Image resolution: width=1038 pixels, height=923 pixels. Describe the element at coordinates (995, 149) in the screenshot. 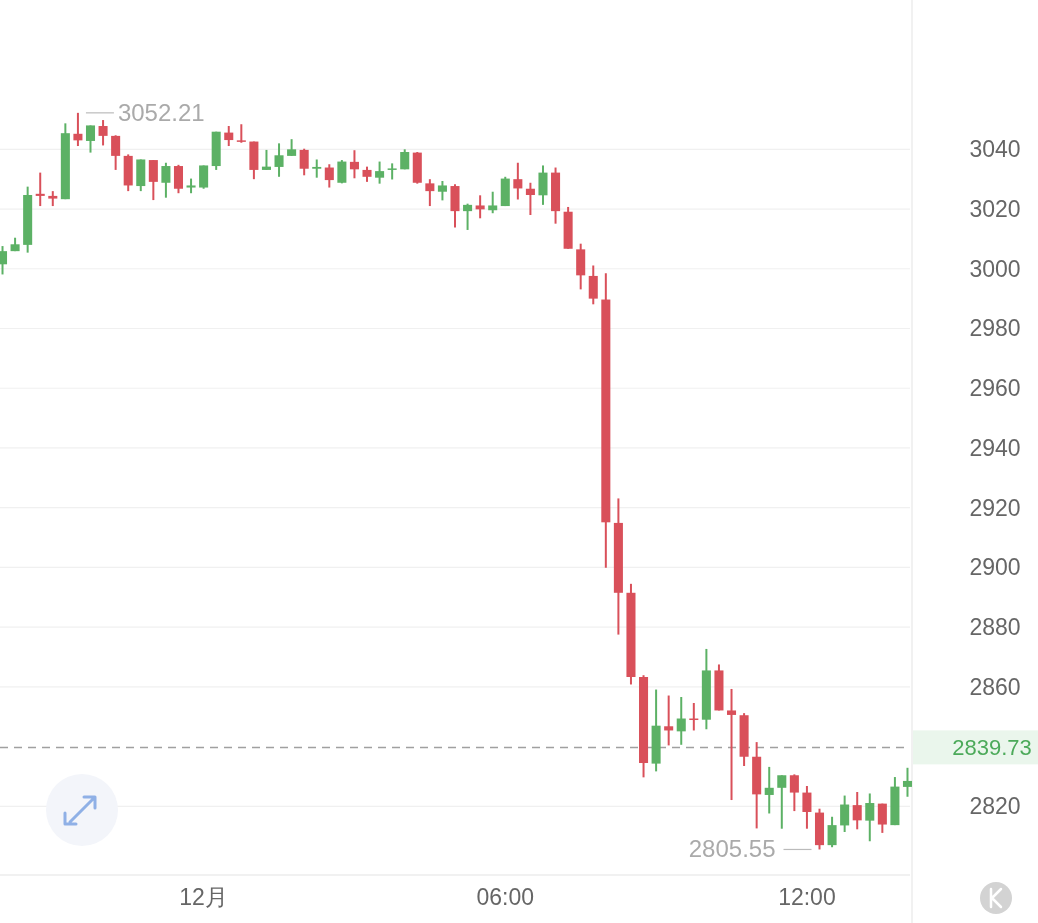

I see `y-tick-label: 3040` at that location.